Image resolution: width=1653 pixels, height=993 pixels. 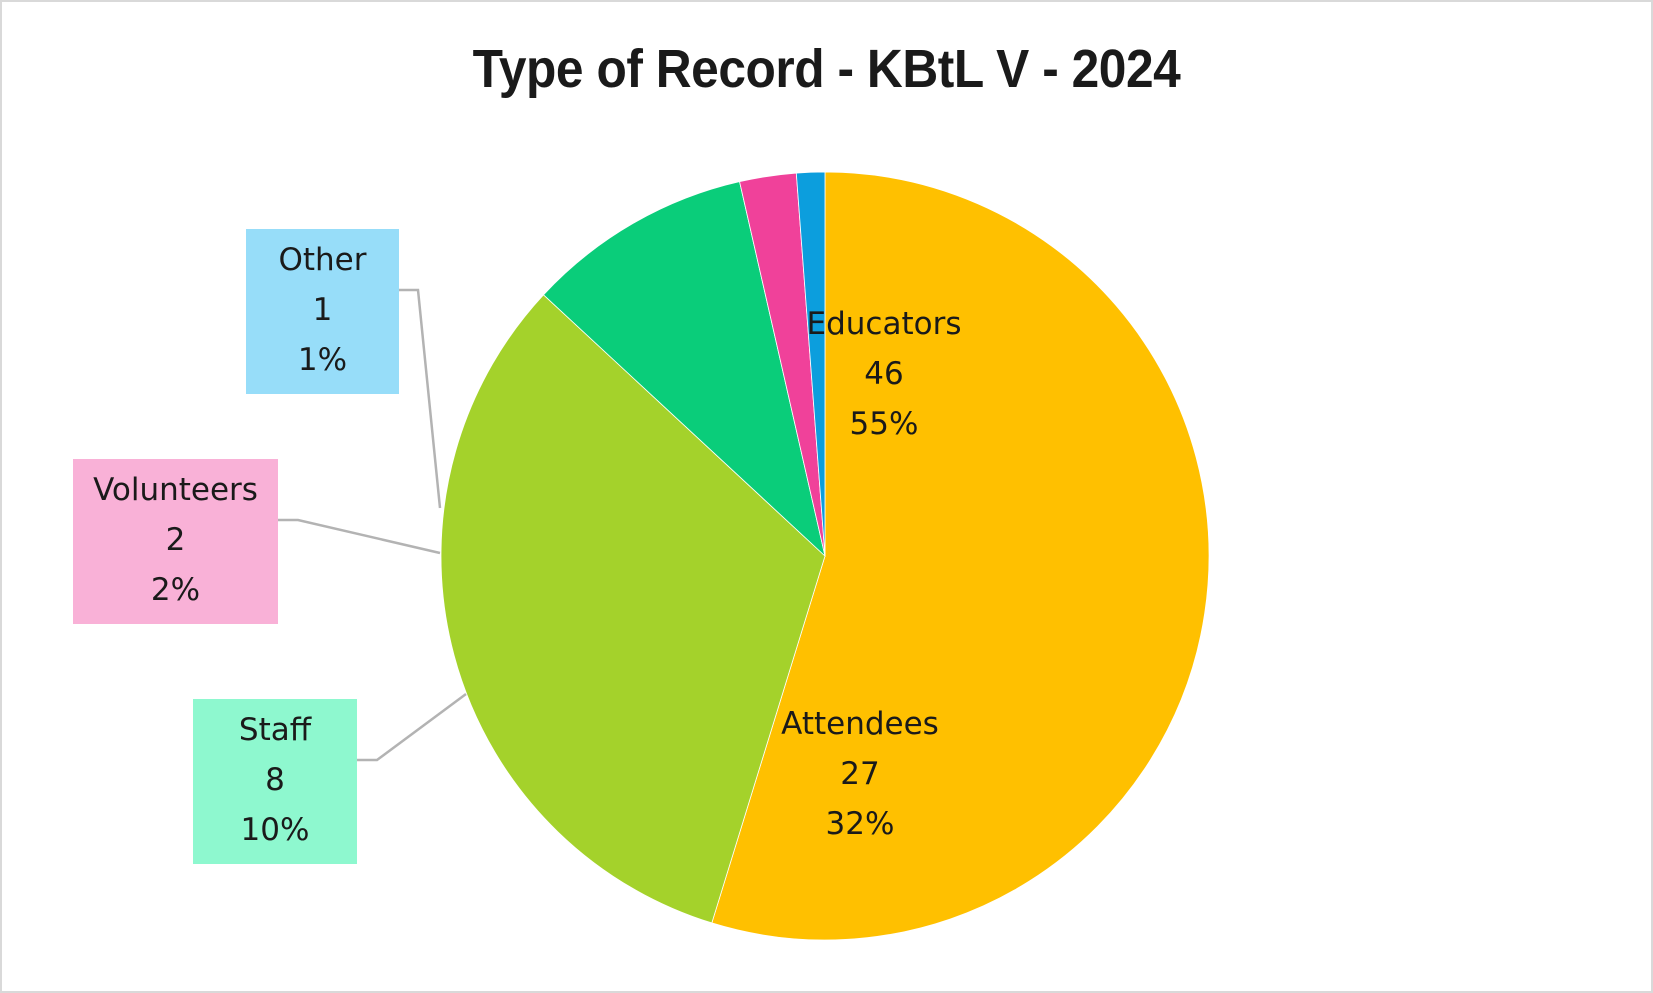 I want to click on leader-line-other, so click(x=420, y=398).